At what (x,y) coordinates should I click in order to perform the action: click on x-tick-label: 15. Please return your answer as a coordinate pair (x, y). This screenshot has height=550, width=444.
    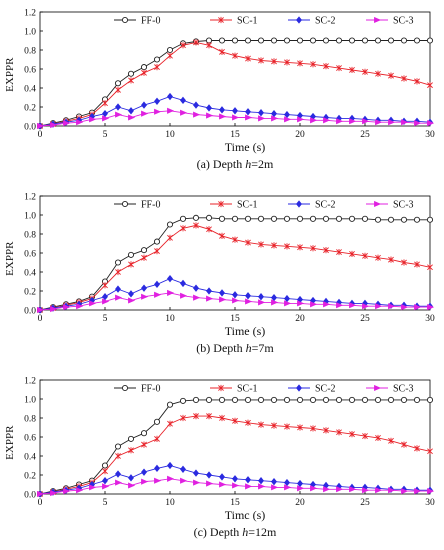
    Looking at the image, I should click on (235, 319).